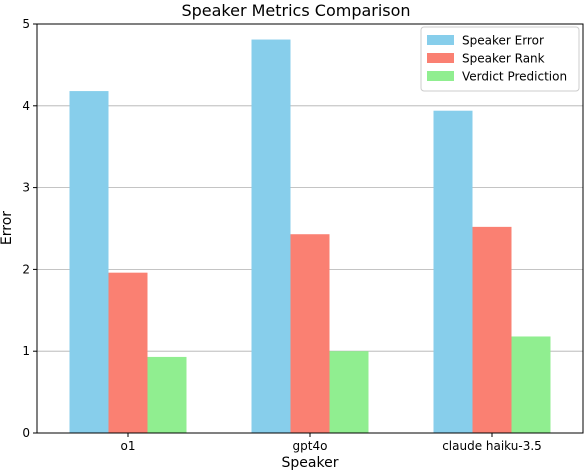  I want to click on x-tick-label: gpt4o, so click(310, 446).